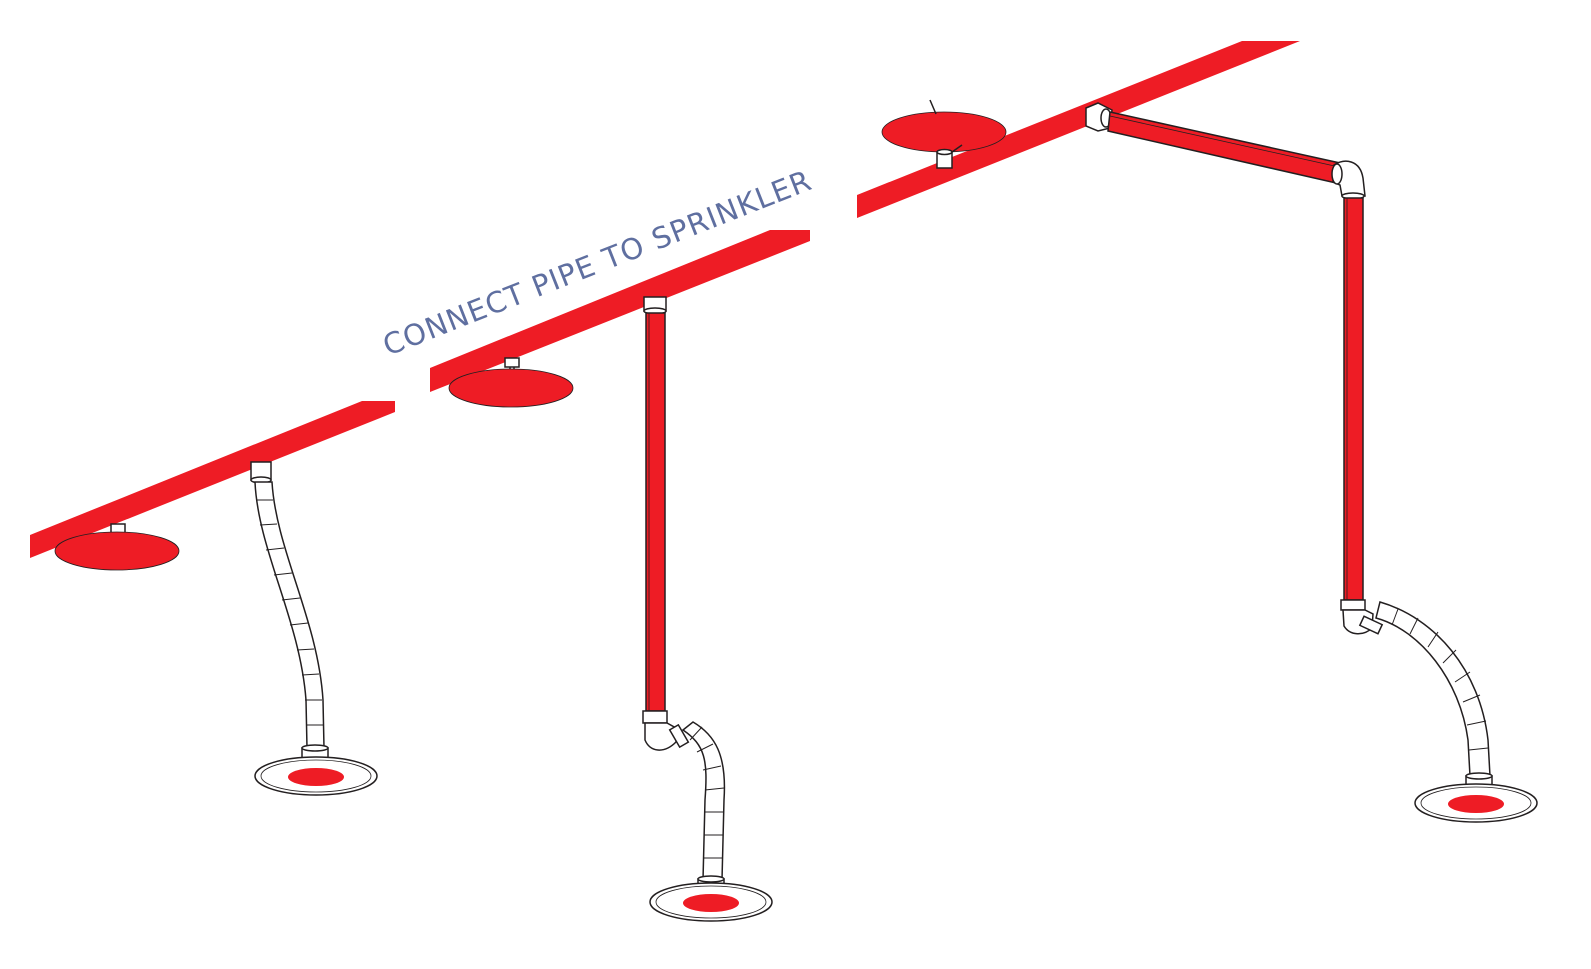  I want to click on elbow-fitting-3-top, so click(1348, 180).